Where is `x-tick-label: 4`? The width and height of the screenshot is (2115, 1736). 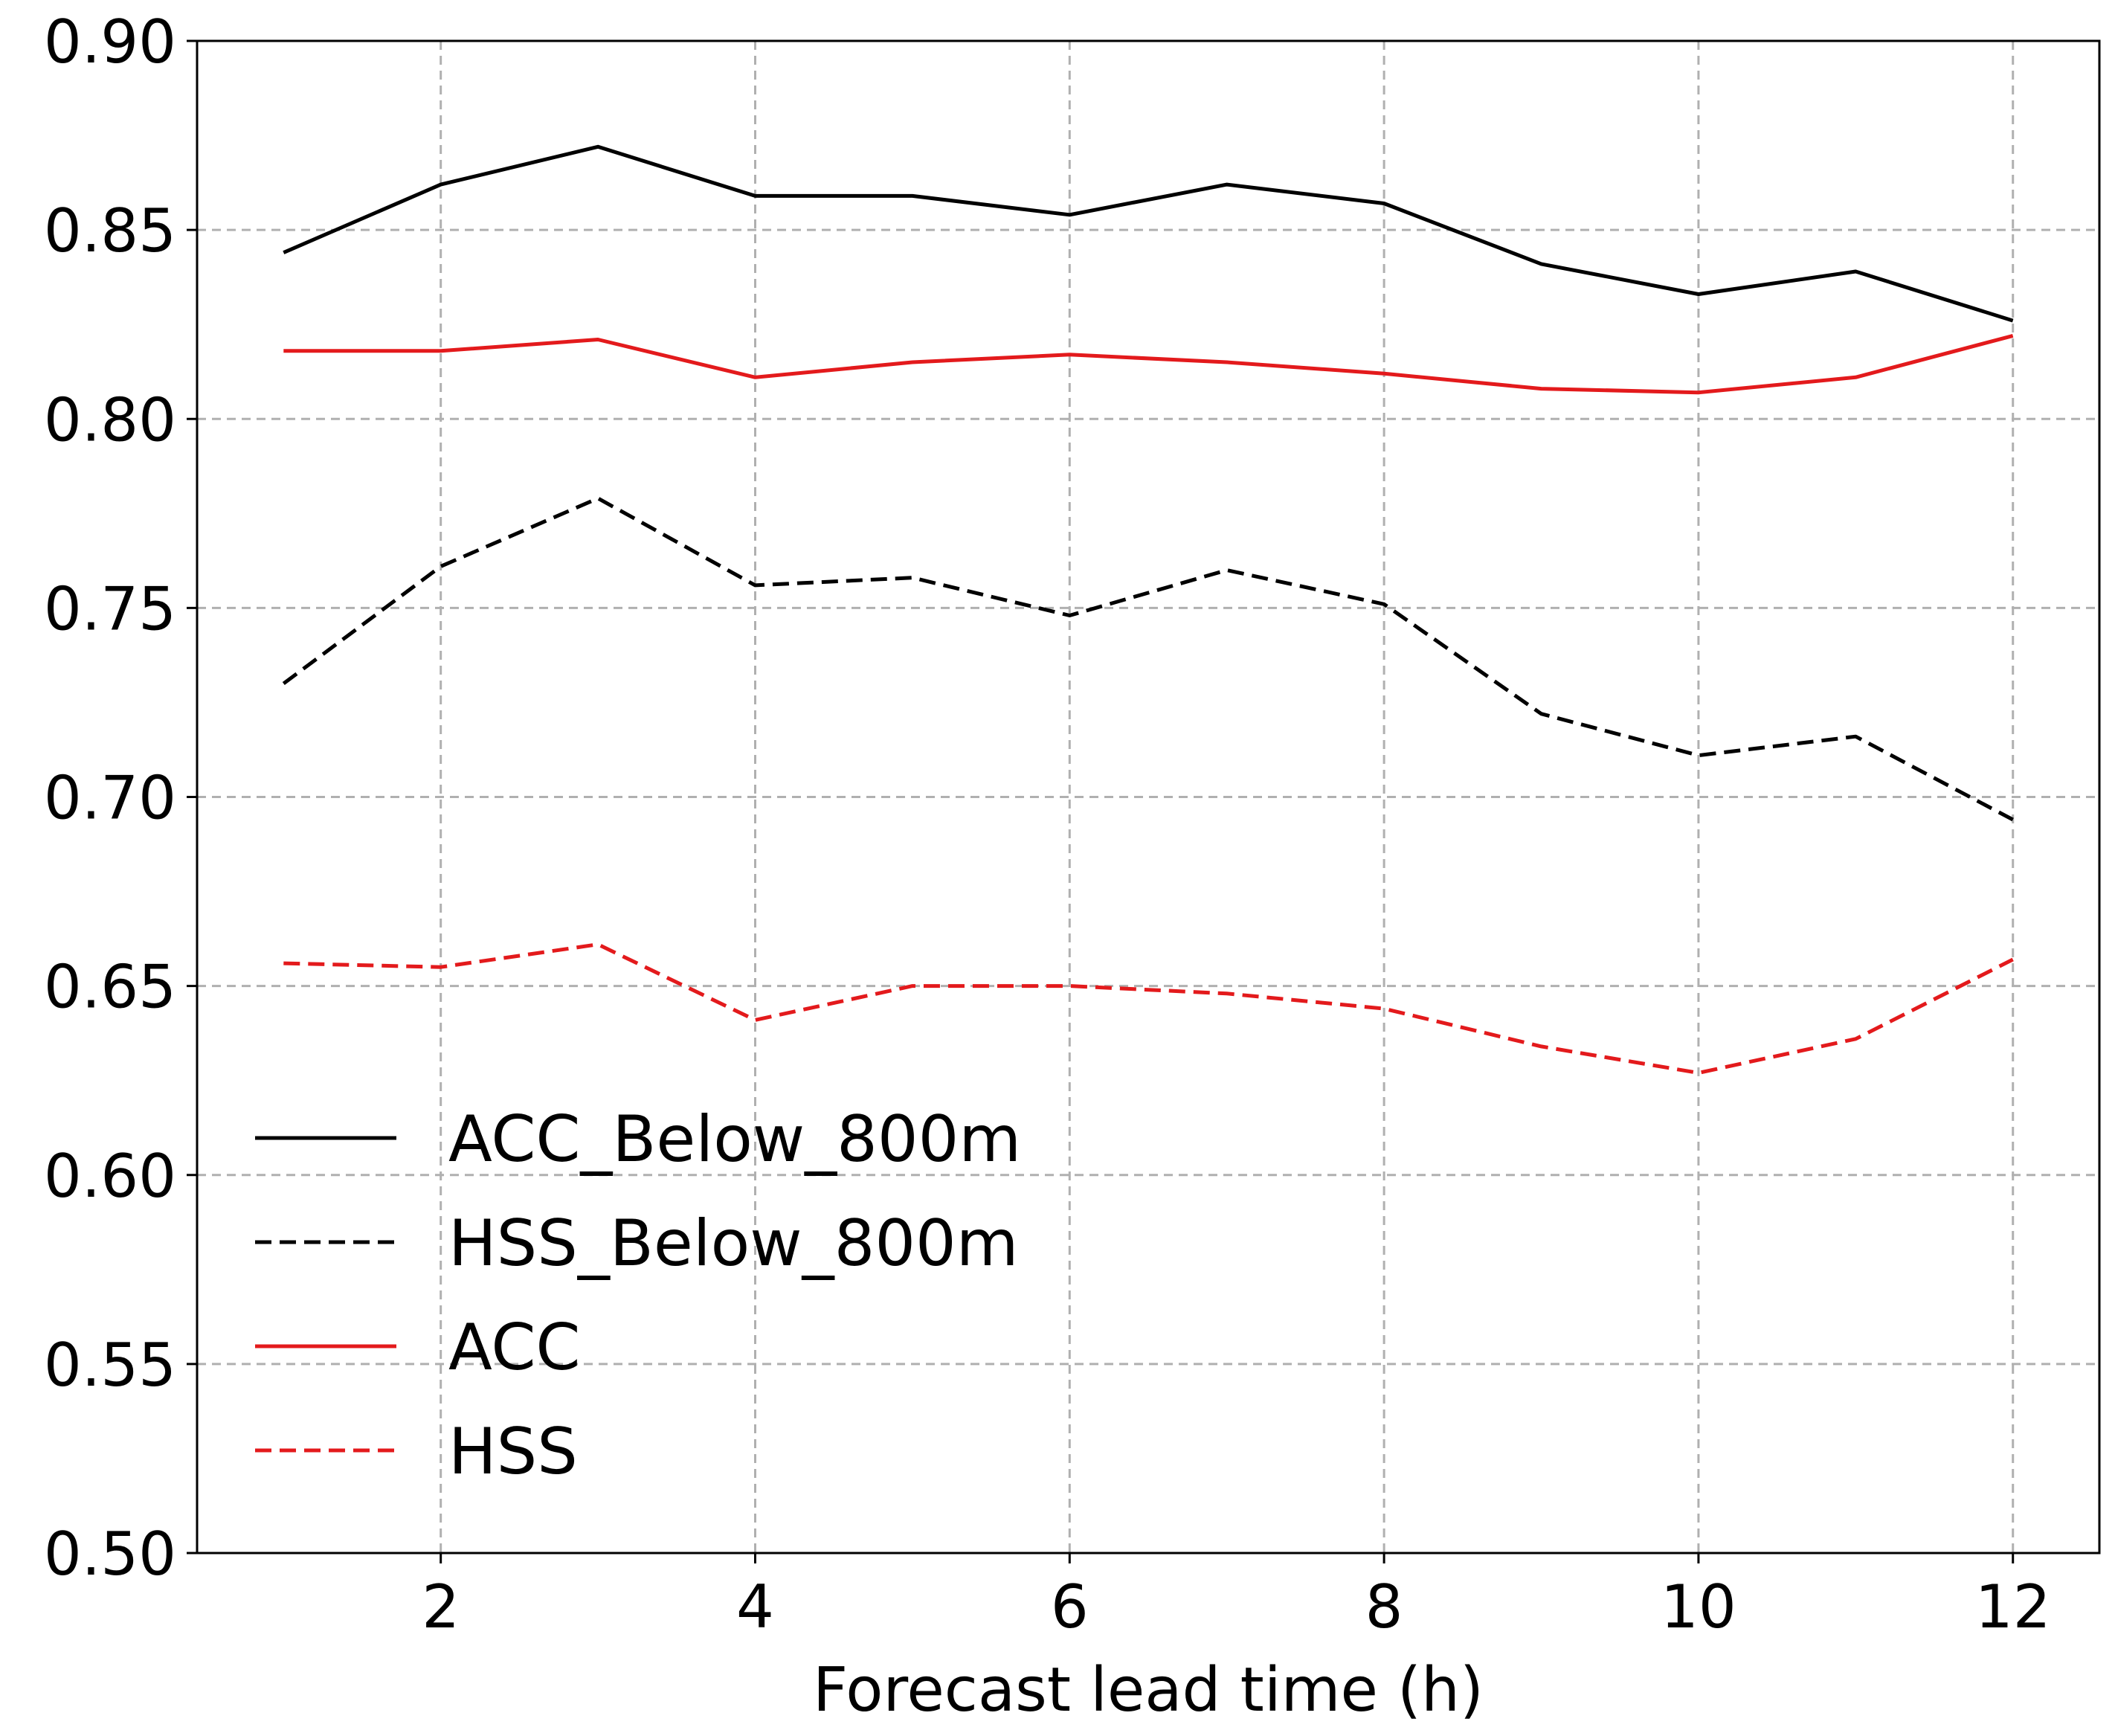 x-tick-label: 4 is located at coordinates (755, 1607).